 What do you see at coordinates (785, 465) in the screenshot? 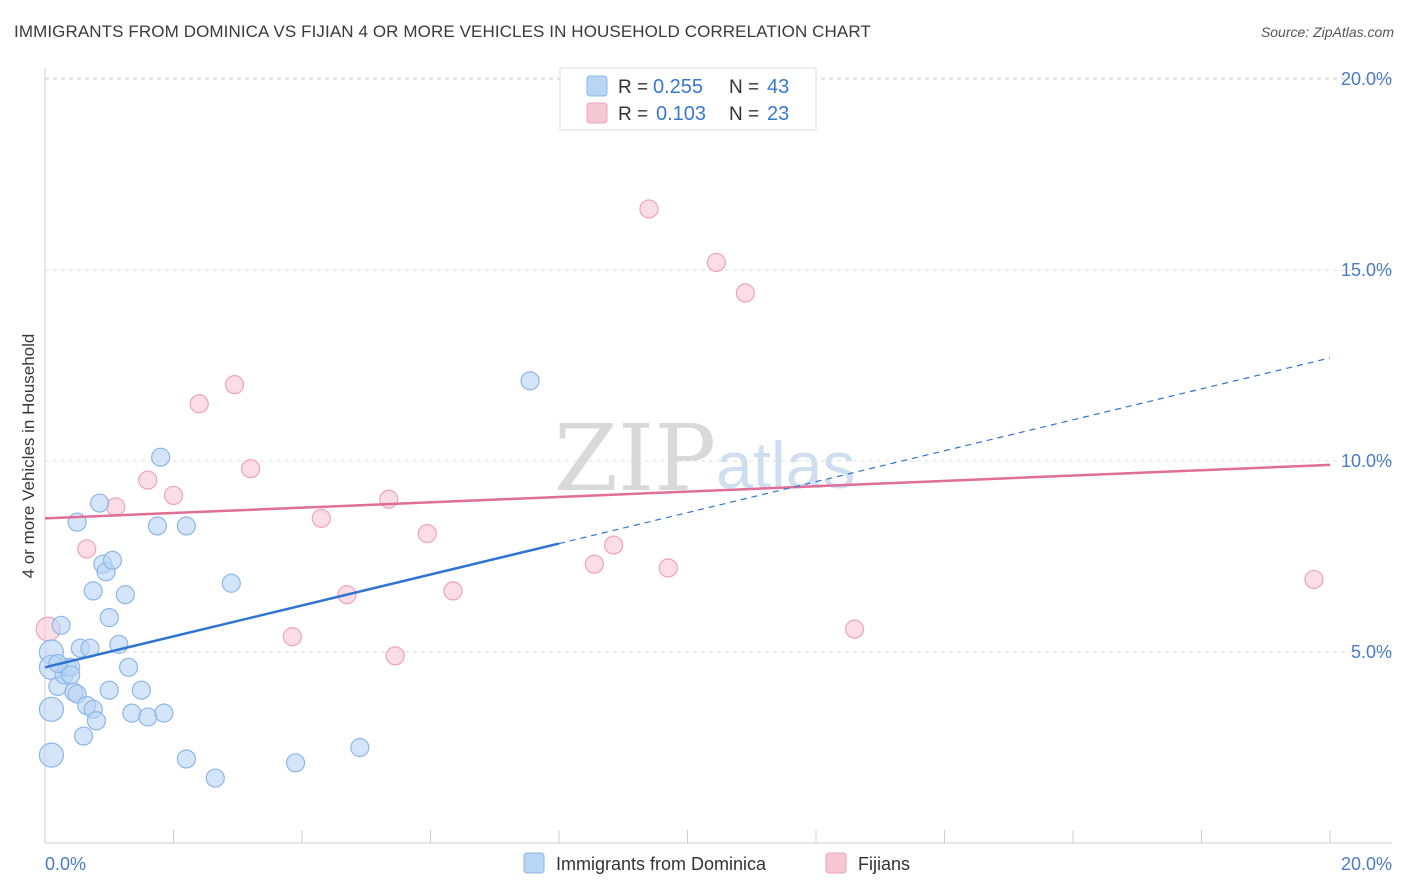
I see `watermark-atlas: atlas` at bounding box center [785, 465].